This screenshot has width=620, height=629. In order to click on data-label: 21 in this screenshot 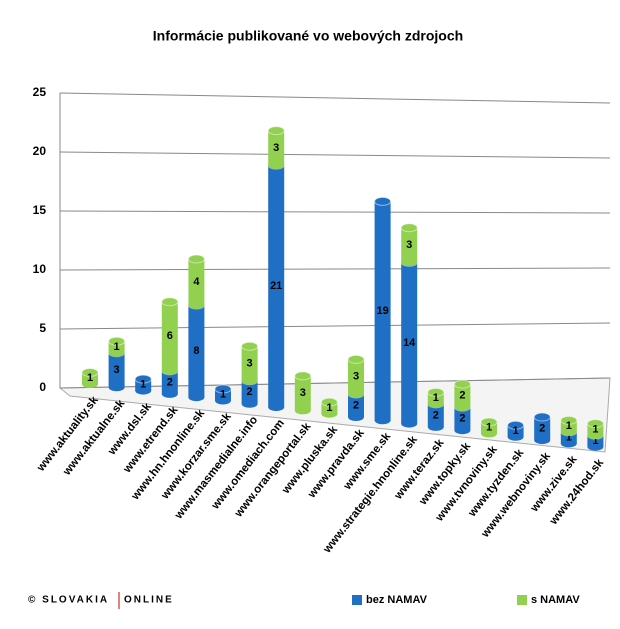, I will do `click(276, 286)`.